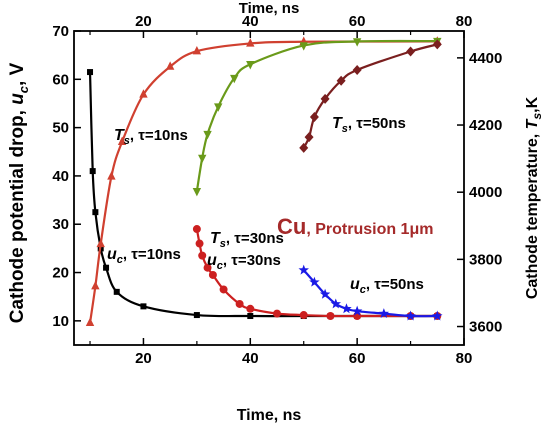 The height and width of the screenshot is (429, 550). Describe the element at coordinates (244, 262) in the screenshot. I see `series-annotation: uc, τ=30ns` at that location.